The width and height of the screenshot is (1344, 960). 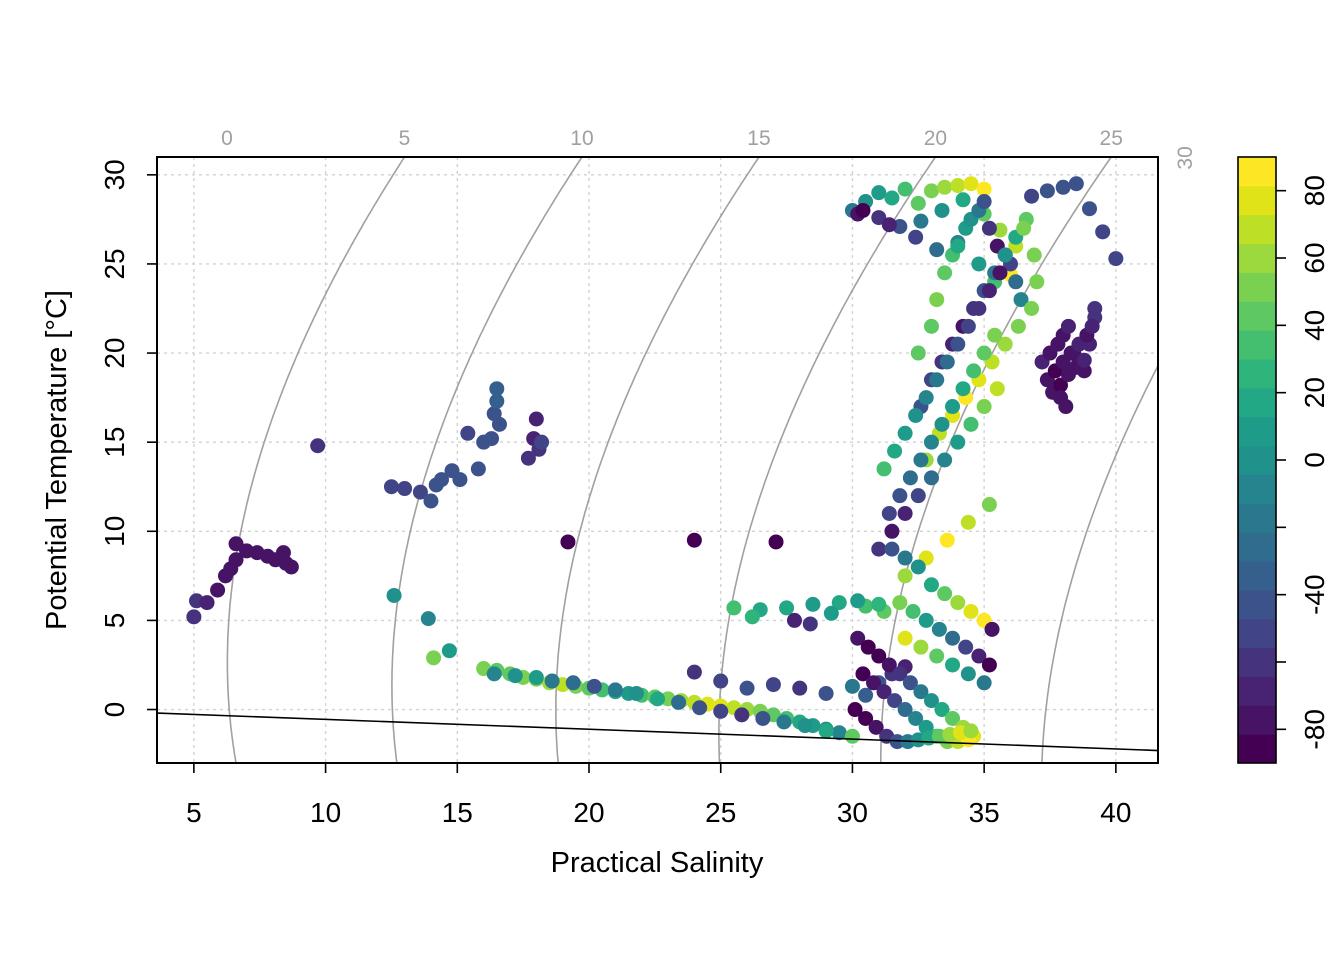 I want to click on y-tick-label: 20, so click(x=114, y=352).